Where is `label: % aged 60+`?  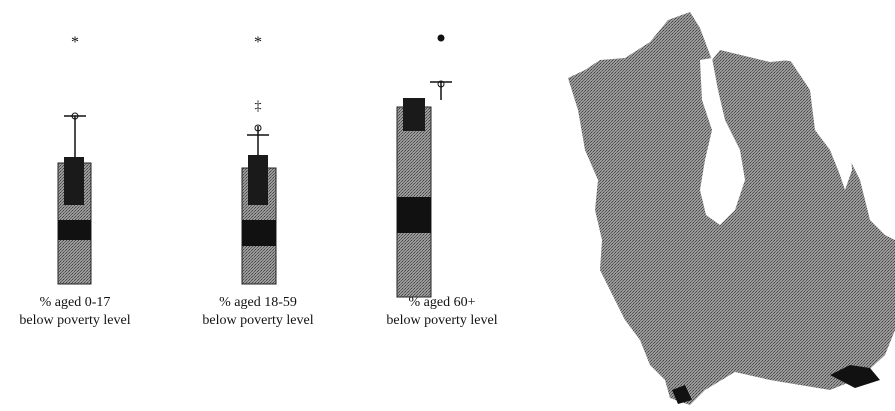 label: % aged 60+ is located at coordinates (442, 302).